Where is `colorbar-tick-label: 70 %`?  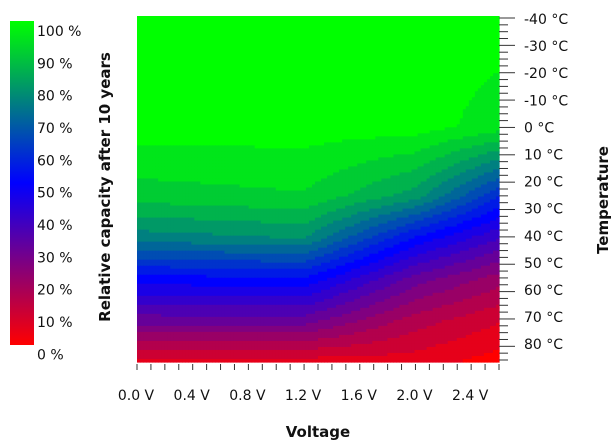
colorbar-tick-label: 70 % is located at coordinates (55, 129).